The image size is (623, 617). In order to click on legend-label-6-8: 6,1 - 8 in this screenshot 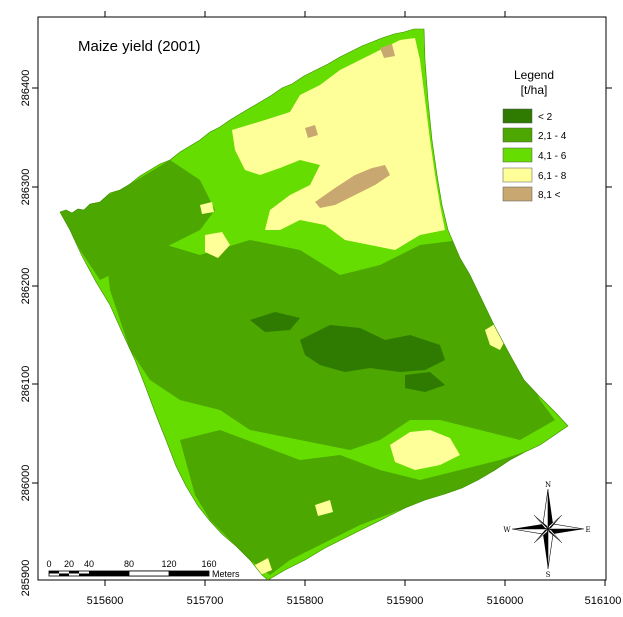, I will do `click(552, 176)`.